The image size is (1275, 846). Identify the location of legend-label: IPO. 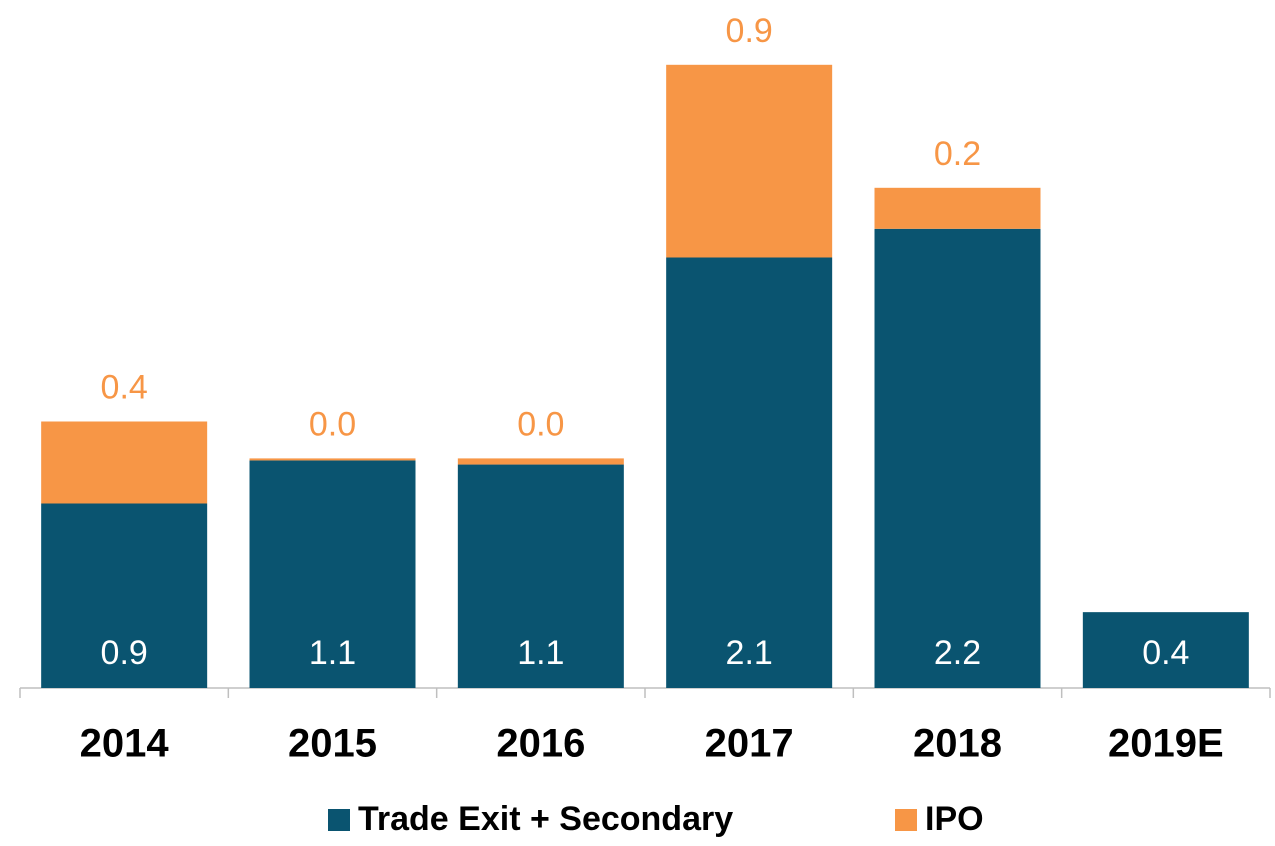
(954, 819).